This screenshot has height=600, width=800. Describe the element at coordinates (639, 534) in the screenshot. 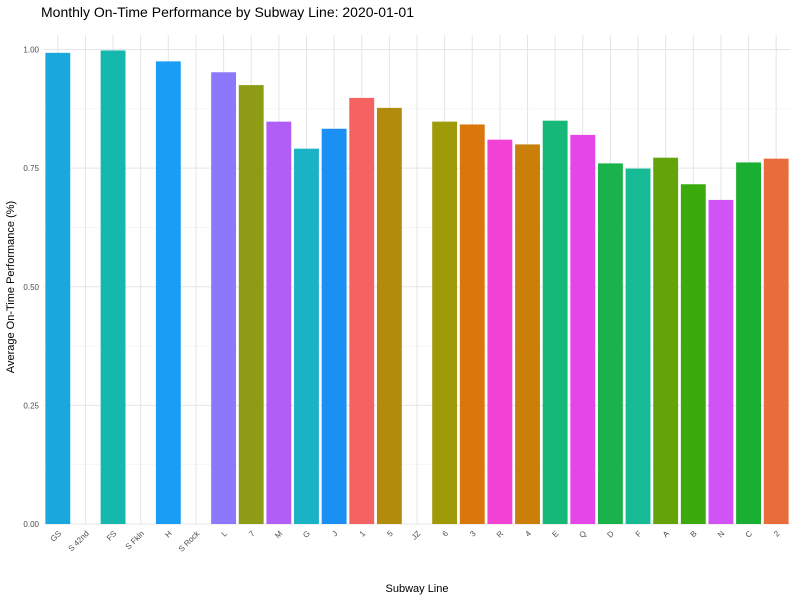

I see `x-tick-label: F` at that location.